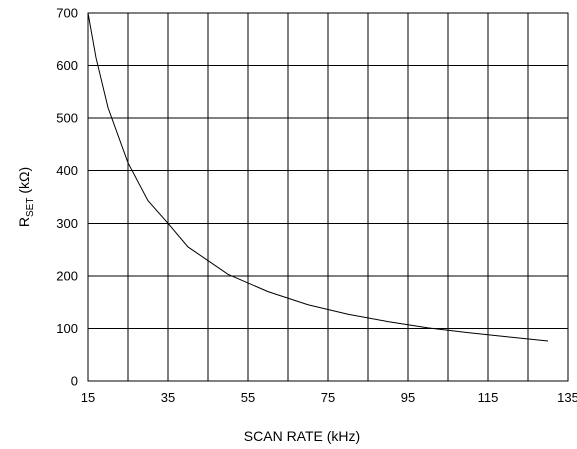 The image size is (577, 449). What do you see at coordinates (168, 397) in the screenshot?
I see `x-tick-label: 35` at bounding box center [168, 397].